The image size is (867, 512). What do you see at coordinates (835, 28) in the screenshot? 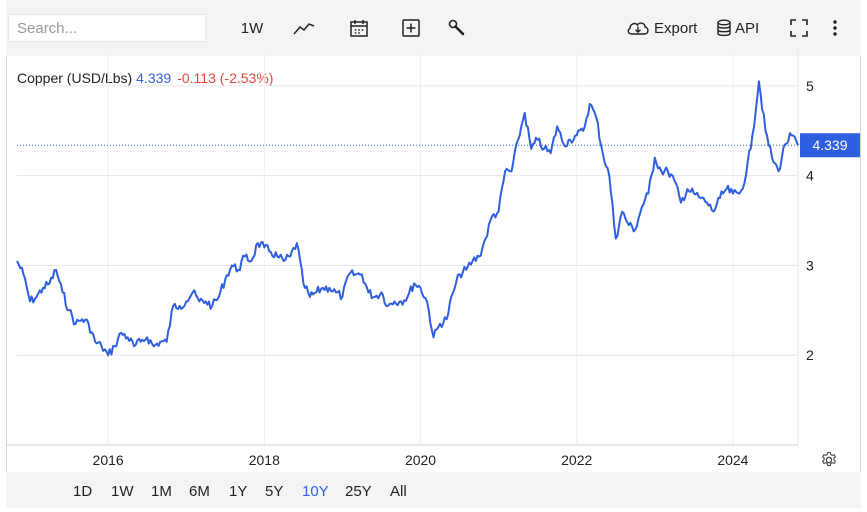
I see `more-menu-icon` at bounding box center [835, 28].